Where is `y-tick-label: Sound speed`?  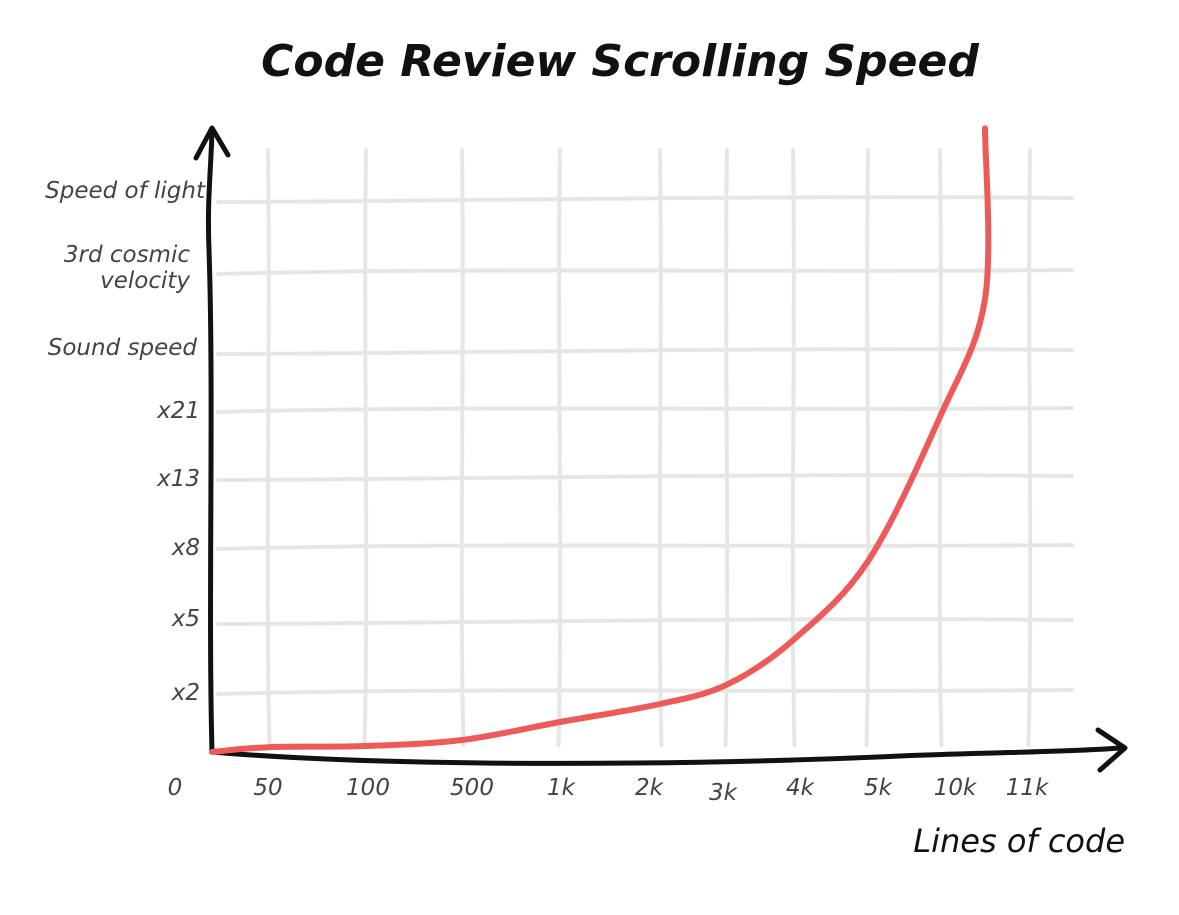 y-tick-label: Sound speed is located at coordinates (123, 348).